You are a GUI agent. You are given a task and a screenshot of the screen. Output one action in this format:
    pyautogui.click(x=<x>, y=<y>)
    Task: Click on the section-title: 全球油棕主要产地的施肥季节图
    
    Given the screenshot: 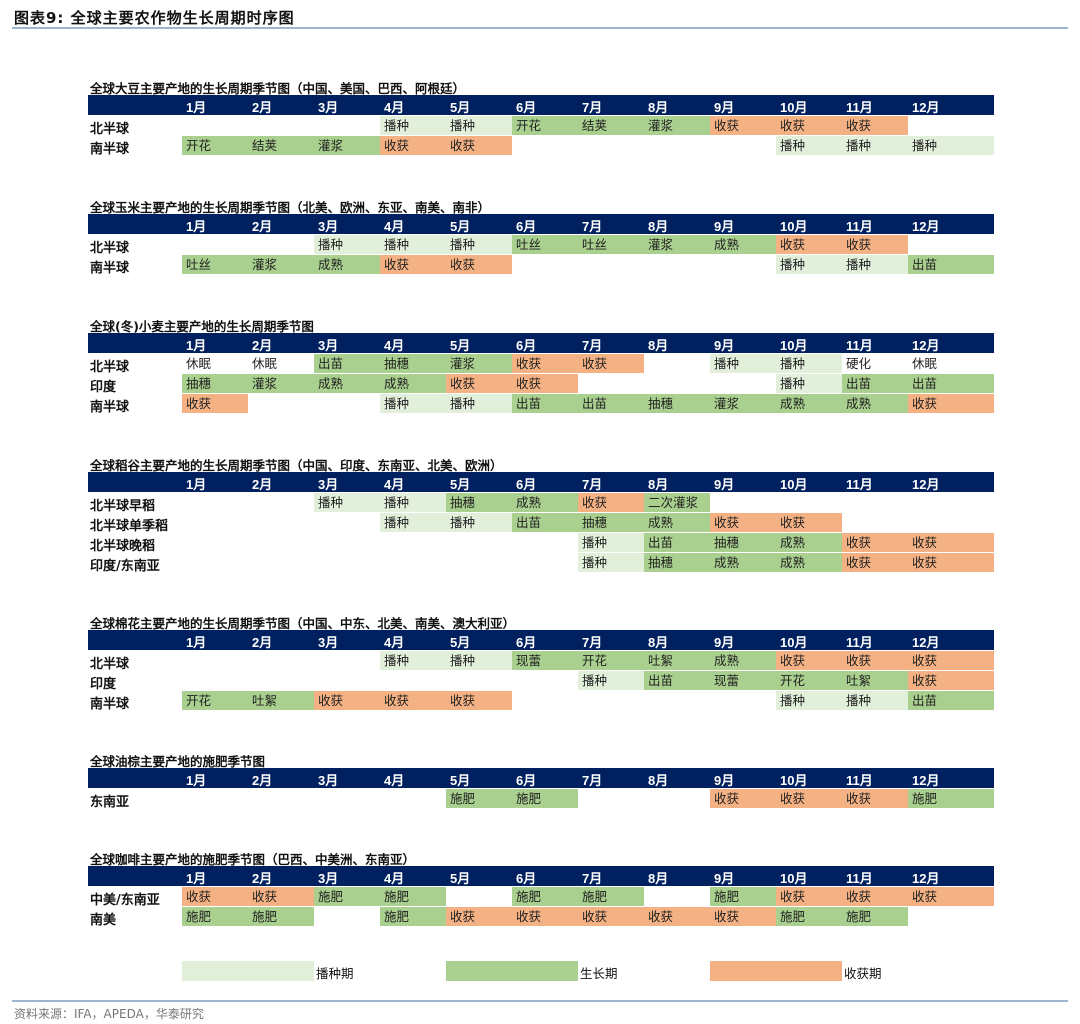 What is the action you would take?
    pyautogui.click(x=178, y=761)
    